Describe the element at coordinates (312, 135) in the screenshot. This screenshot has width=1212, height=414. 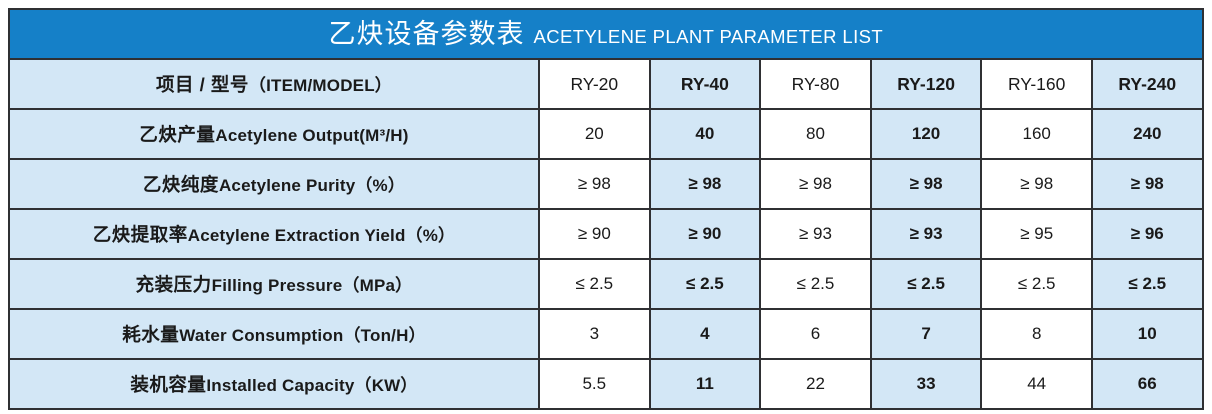
I see `row-label-english: Acetylene Output(M³/H)` at that location.